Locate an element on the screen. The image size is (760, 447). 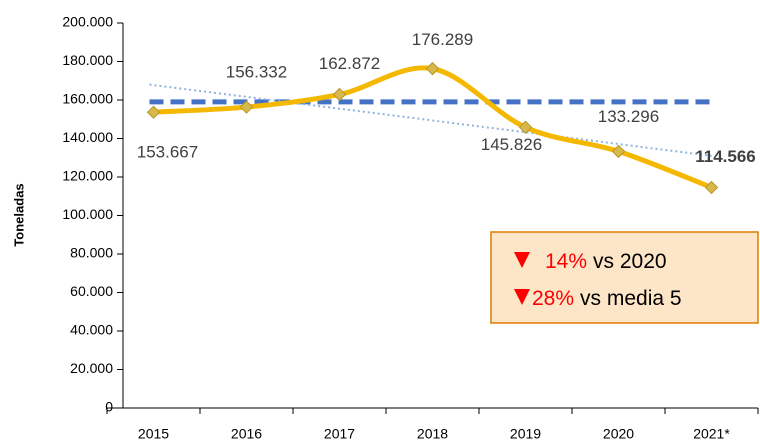
y-axis-label: Toneladas is located at coordinates (18, 214).